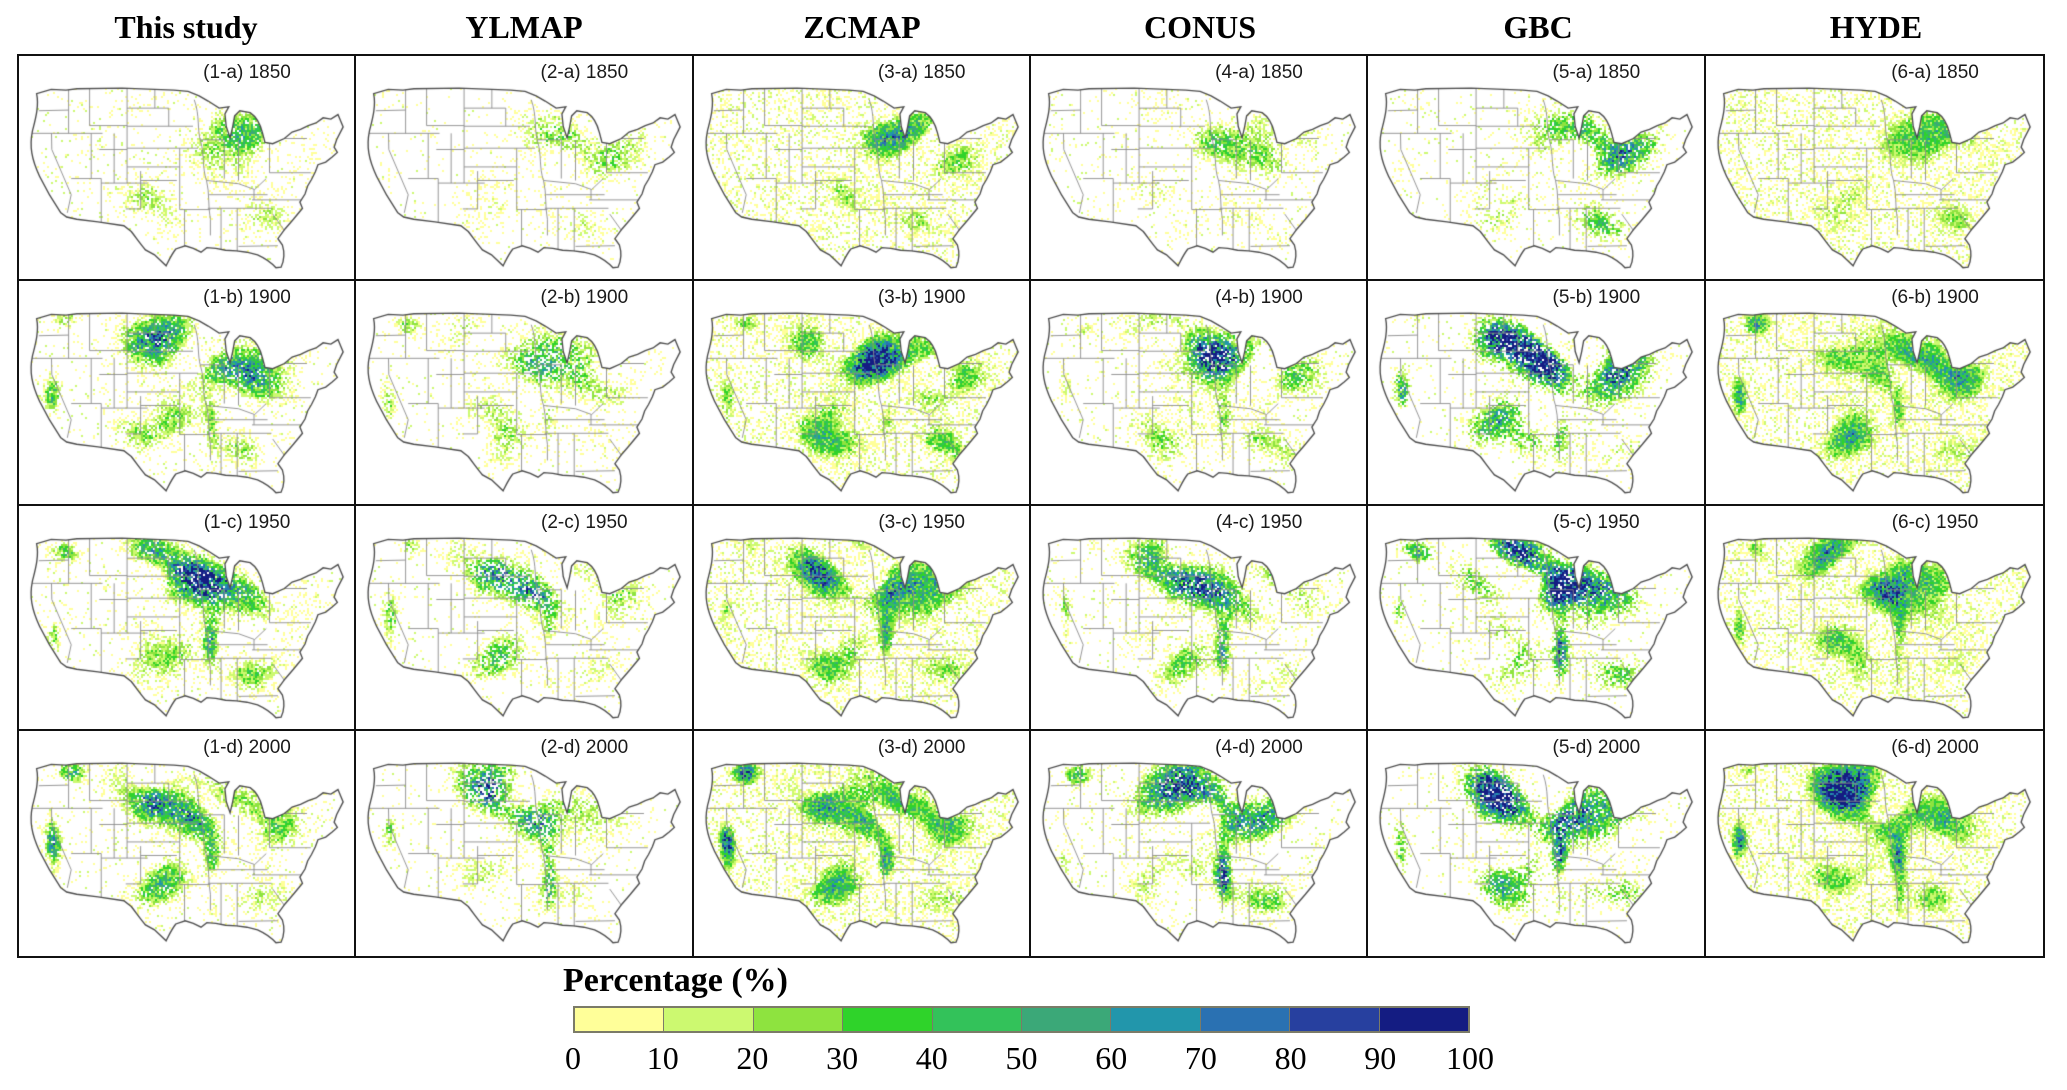 Image resolution: width=2067 pixels, height=1090 pixels. I want to click on map-panel-5-b: (5-b) 1900, so click(1537, 393).